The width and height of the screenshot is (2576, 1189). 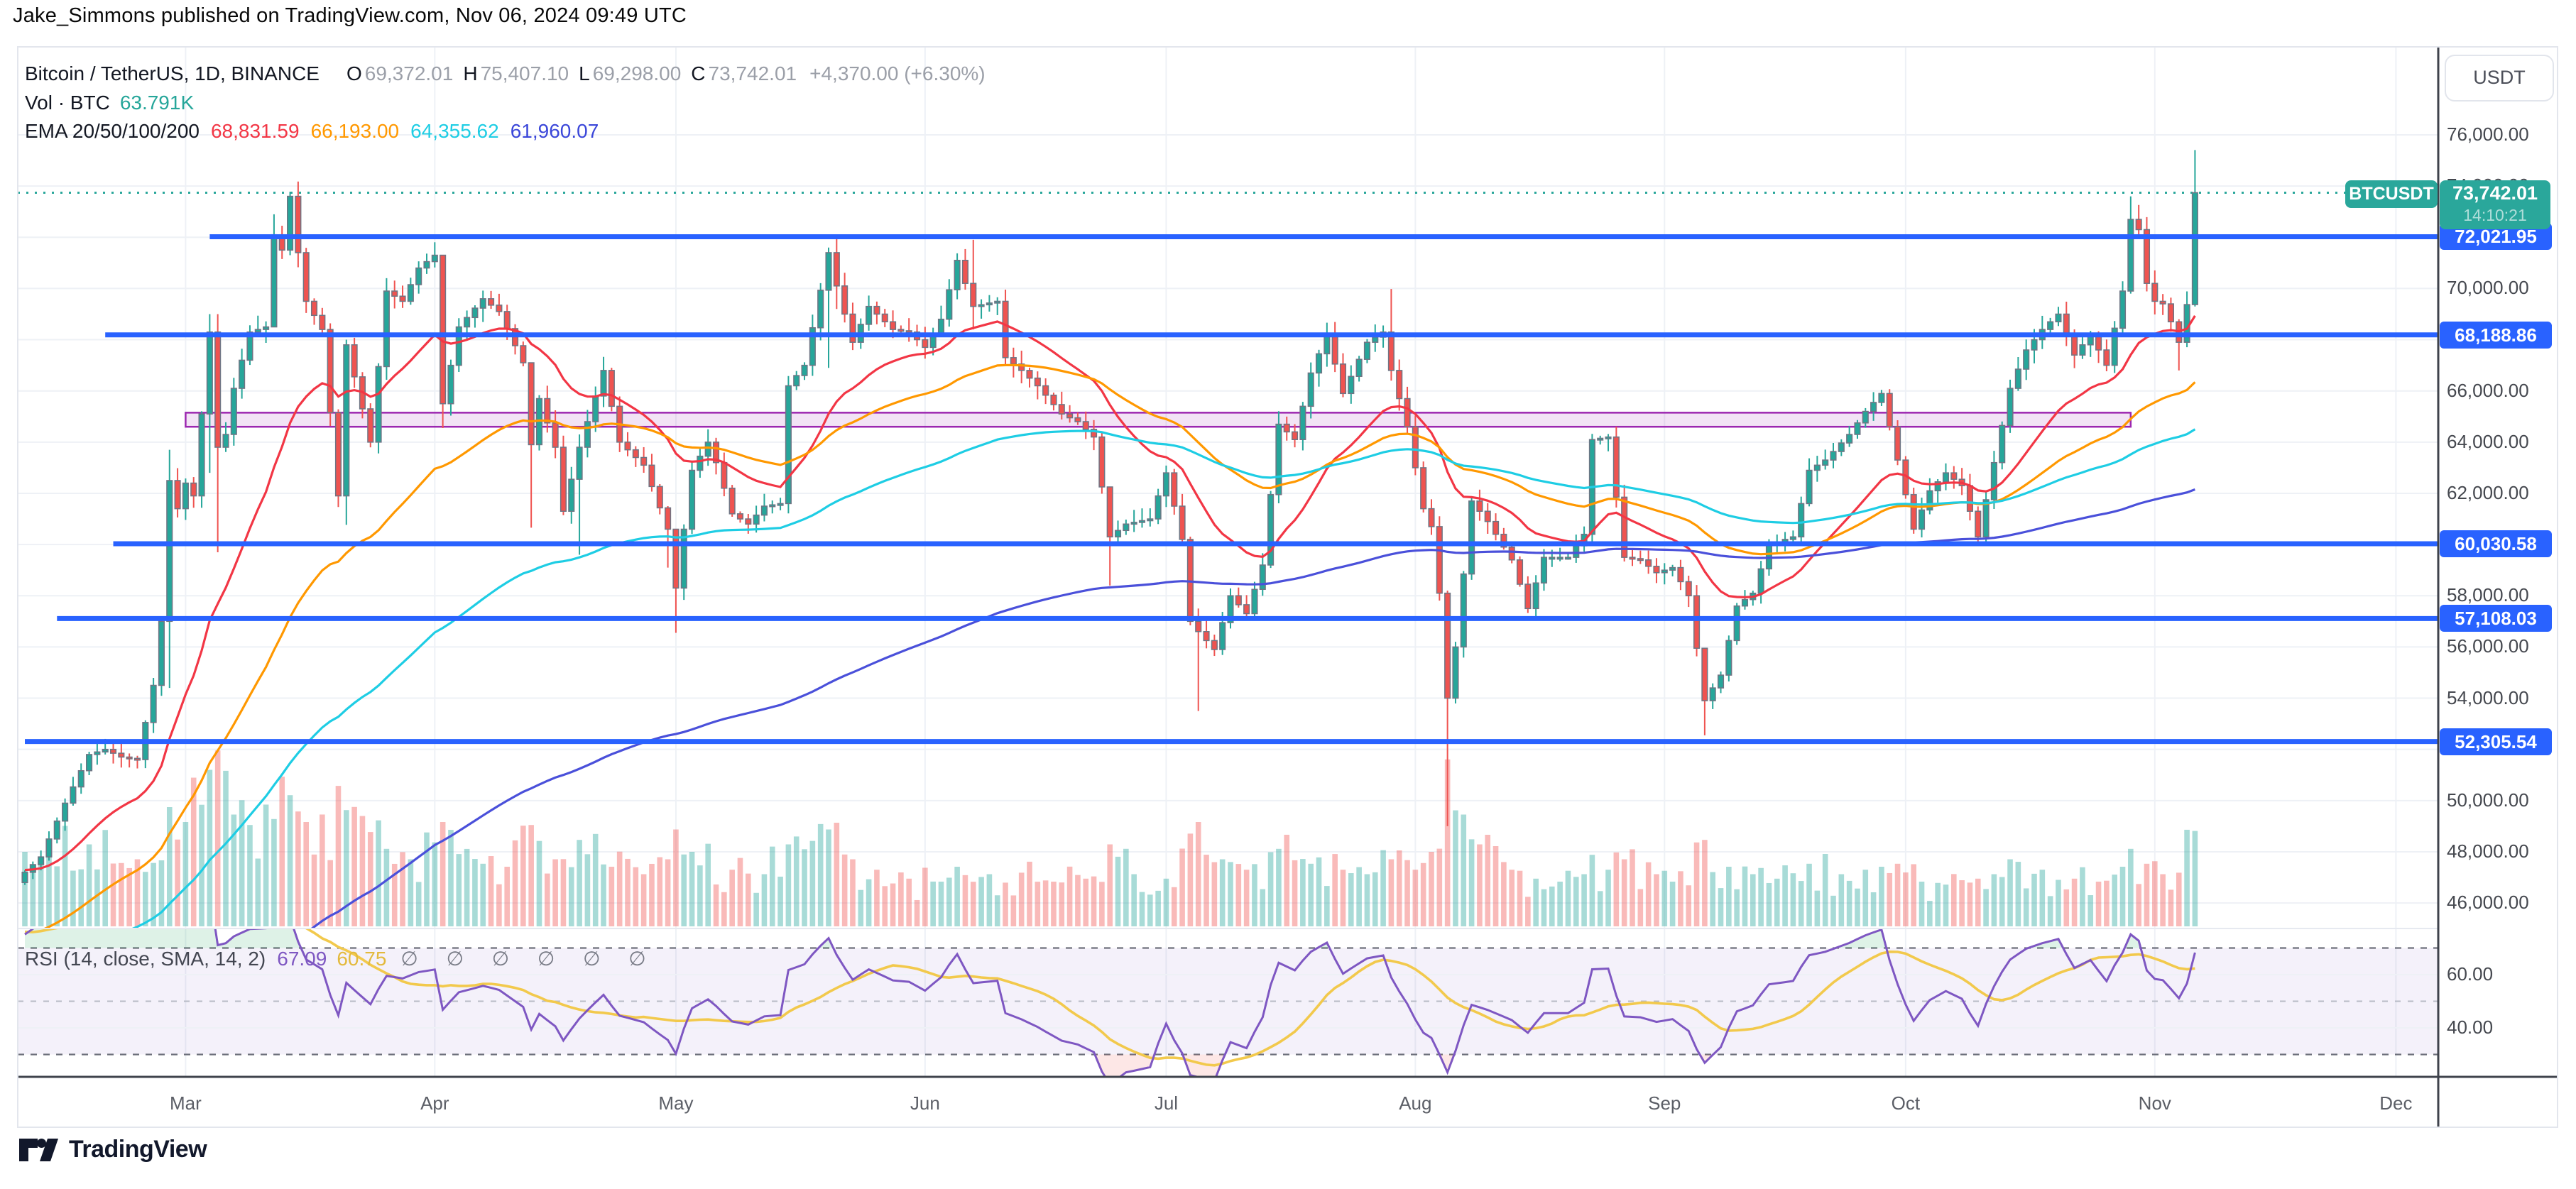 I want to click on time-tick-label: Oct, so click(x=1906, y=1103).